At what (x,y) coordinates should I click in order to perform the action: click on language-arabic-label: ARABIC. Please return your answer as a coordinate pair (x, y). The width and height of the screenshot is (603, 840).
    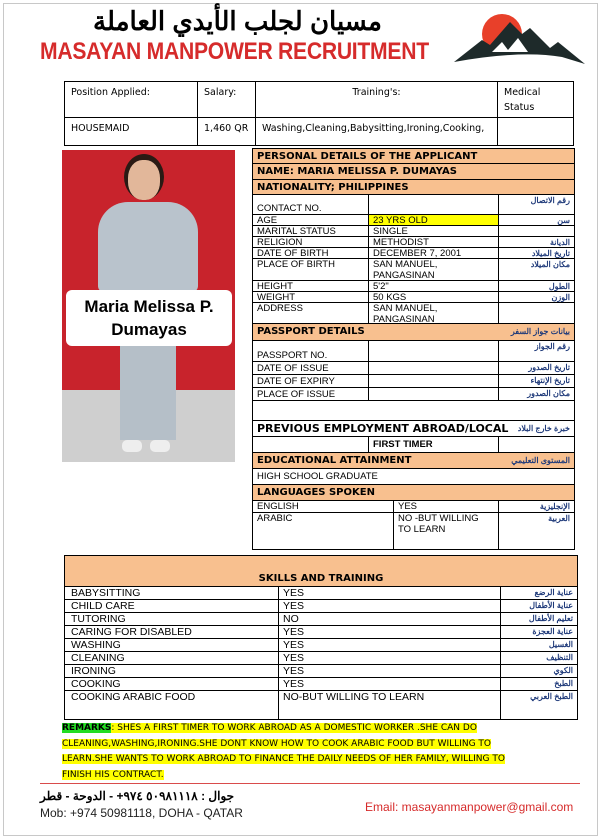
    Looking at the image, I should click on (323, 531).